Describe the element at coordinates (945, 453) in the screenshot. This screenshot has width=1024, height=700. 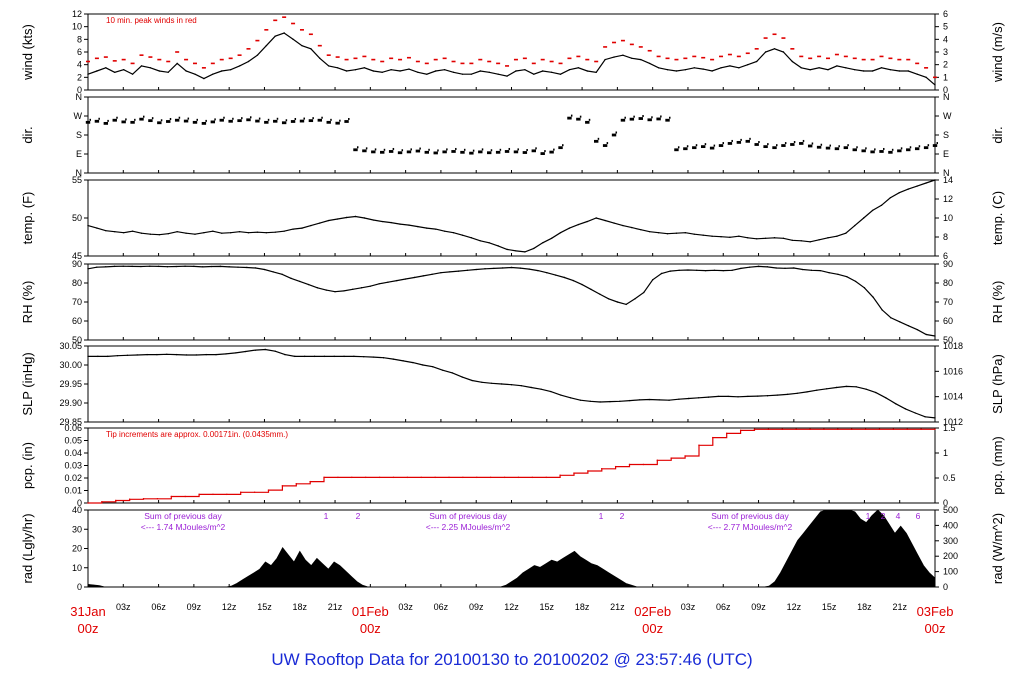
I see `right-tick-label-pcp: 1` at that location.